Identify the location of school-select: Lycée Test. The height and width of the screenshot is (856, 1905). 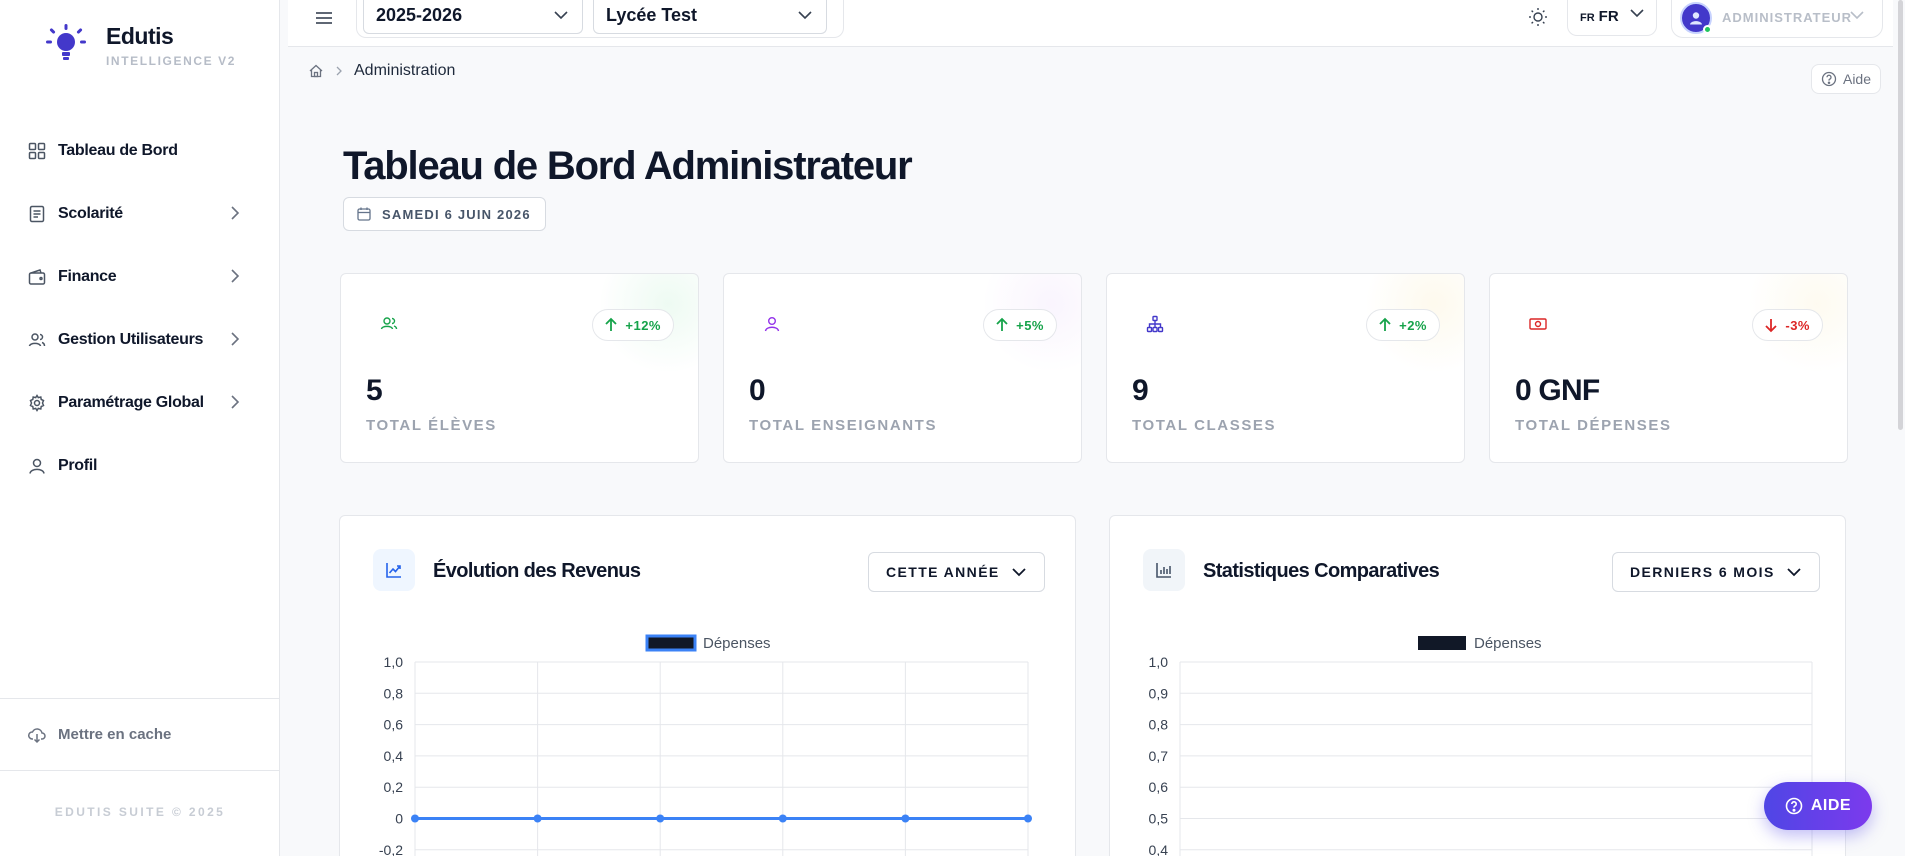
(710, 17).